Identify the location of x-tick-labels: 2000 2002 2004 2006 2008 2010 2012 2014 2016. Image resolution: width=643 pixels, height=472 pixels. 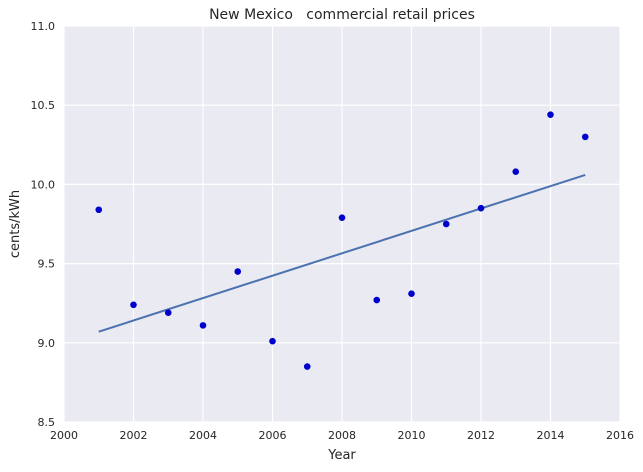
(342, 435).